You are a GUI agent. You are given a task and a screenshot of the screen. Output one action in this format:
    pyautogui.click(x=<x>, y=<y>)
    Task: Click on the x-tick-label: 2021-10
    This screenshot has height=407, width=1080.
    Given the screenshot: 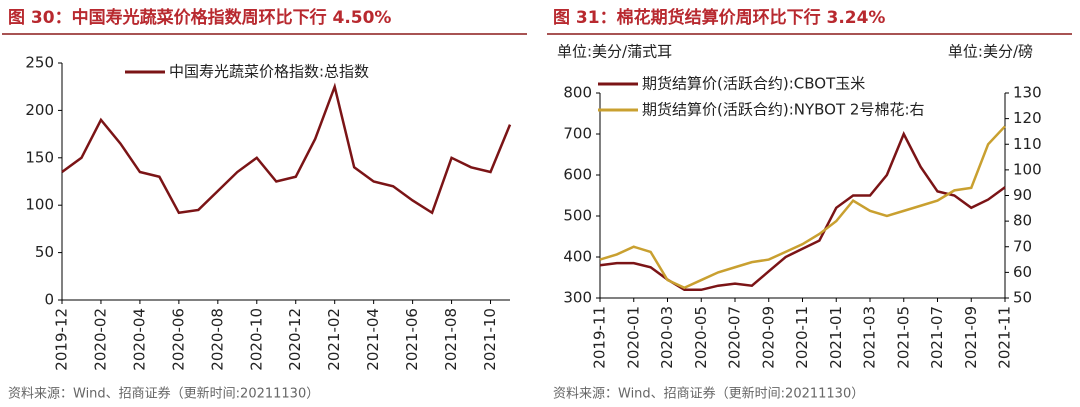 What is the action you would take?
    pyautogui.click(x=490, y=339)
    